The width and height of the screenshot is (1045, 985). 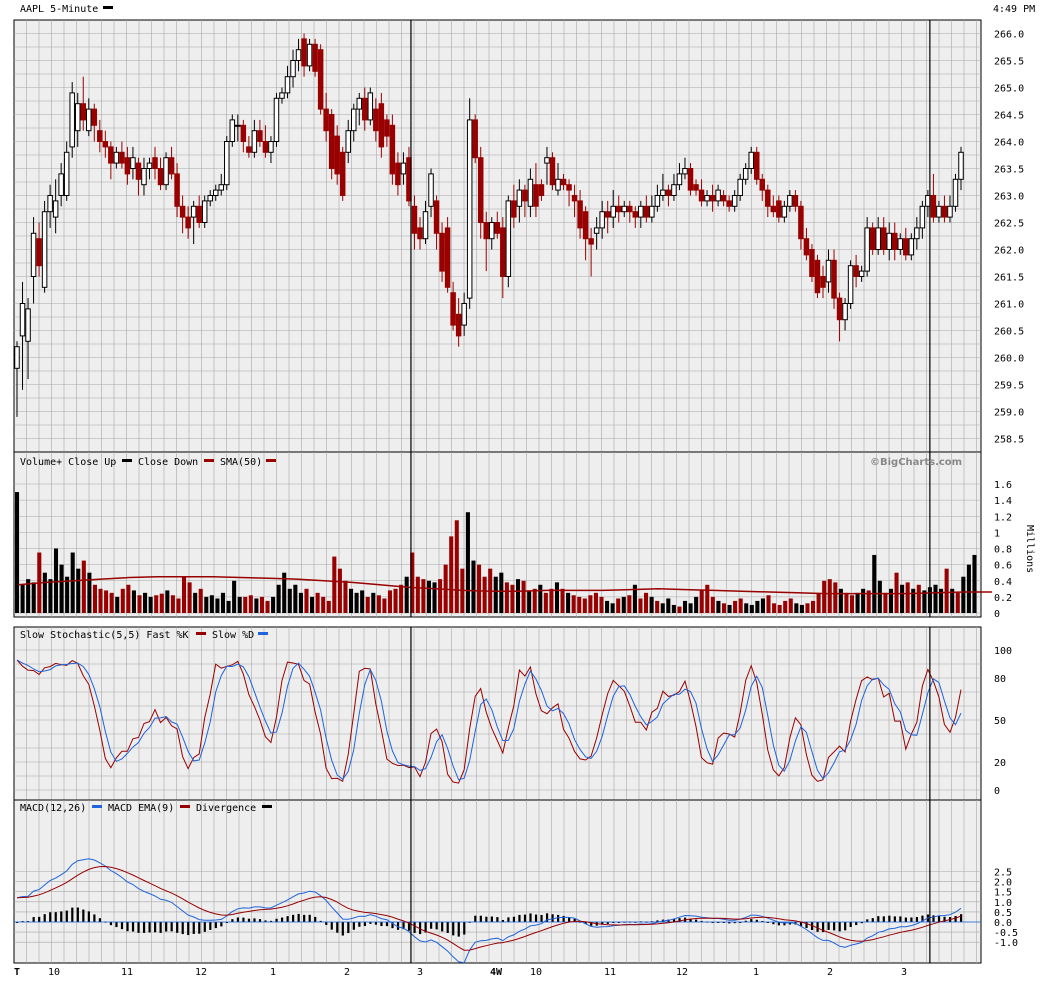 What do you see at coordinates (1000, 679) in the screenshot?
I see `stochastic-y-tick-label: 80` at bounding box center [1000, 679].